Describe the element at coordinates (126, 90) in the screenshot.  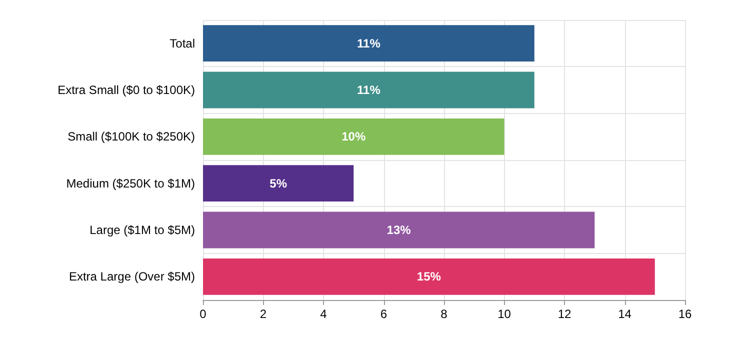
I see `y-tick-label: Extra Small ($0 to $100K)` at that location.